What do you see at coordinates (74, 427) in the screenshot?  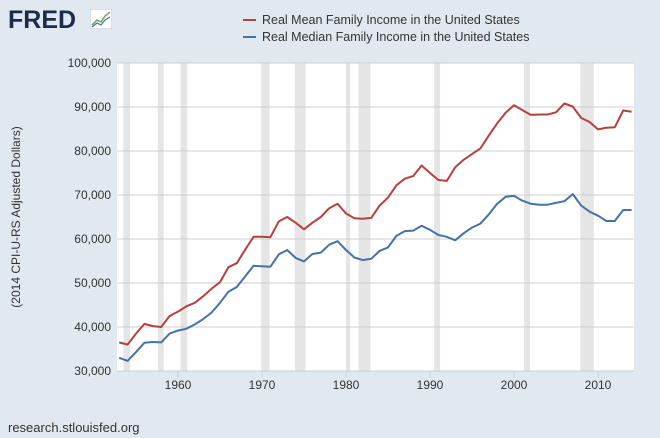 I see `source-url: research.stlouisfed.org` at bounding box center [74, 427].